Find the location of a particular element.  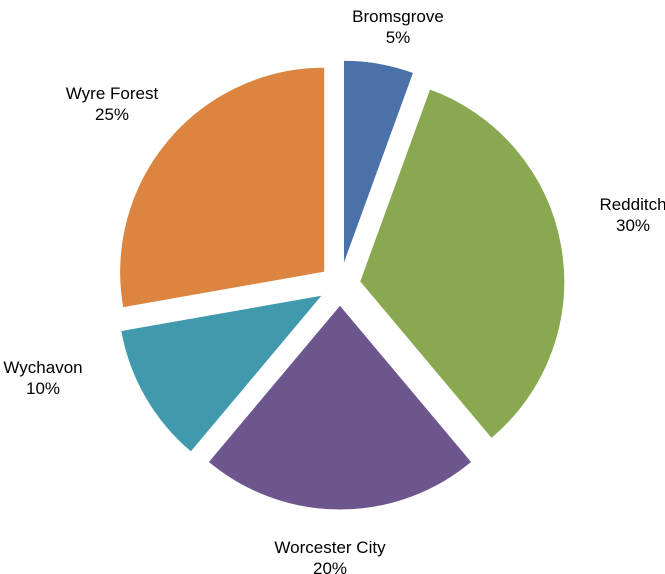

slice-category-label-bromsgrove: Bromsgrove is located at coordinates (398, 16).